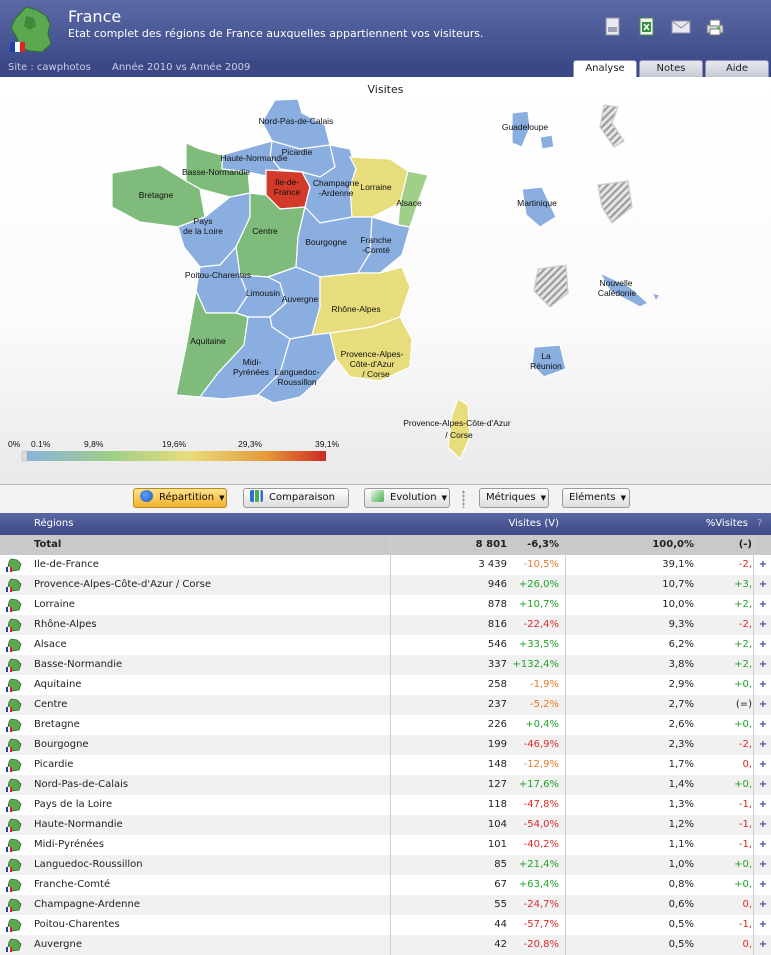  What do you see at coordinates (681, 27) in the screenshot?
I see `email-icon` at bounding box center [681, 27].